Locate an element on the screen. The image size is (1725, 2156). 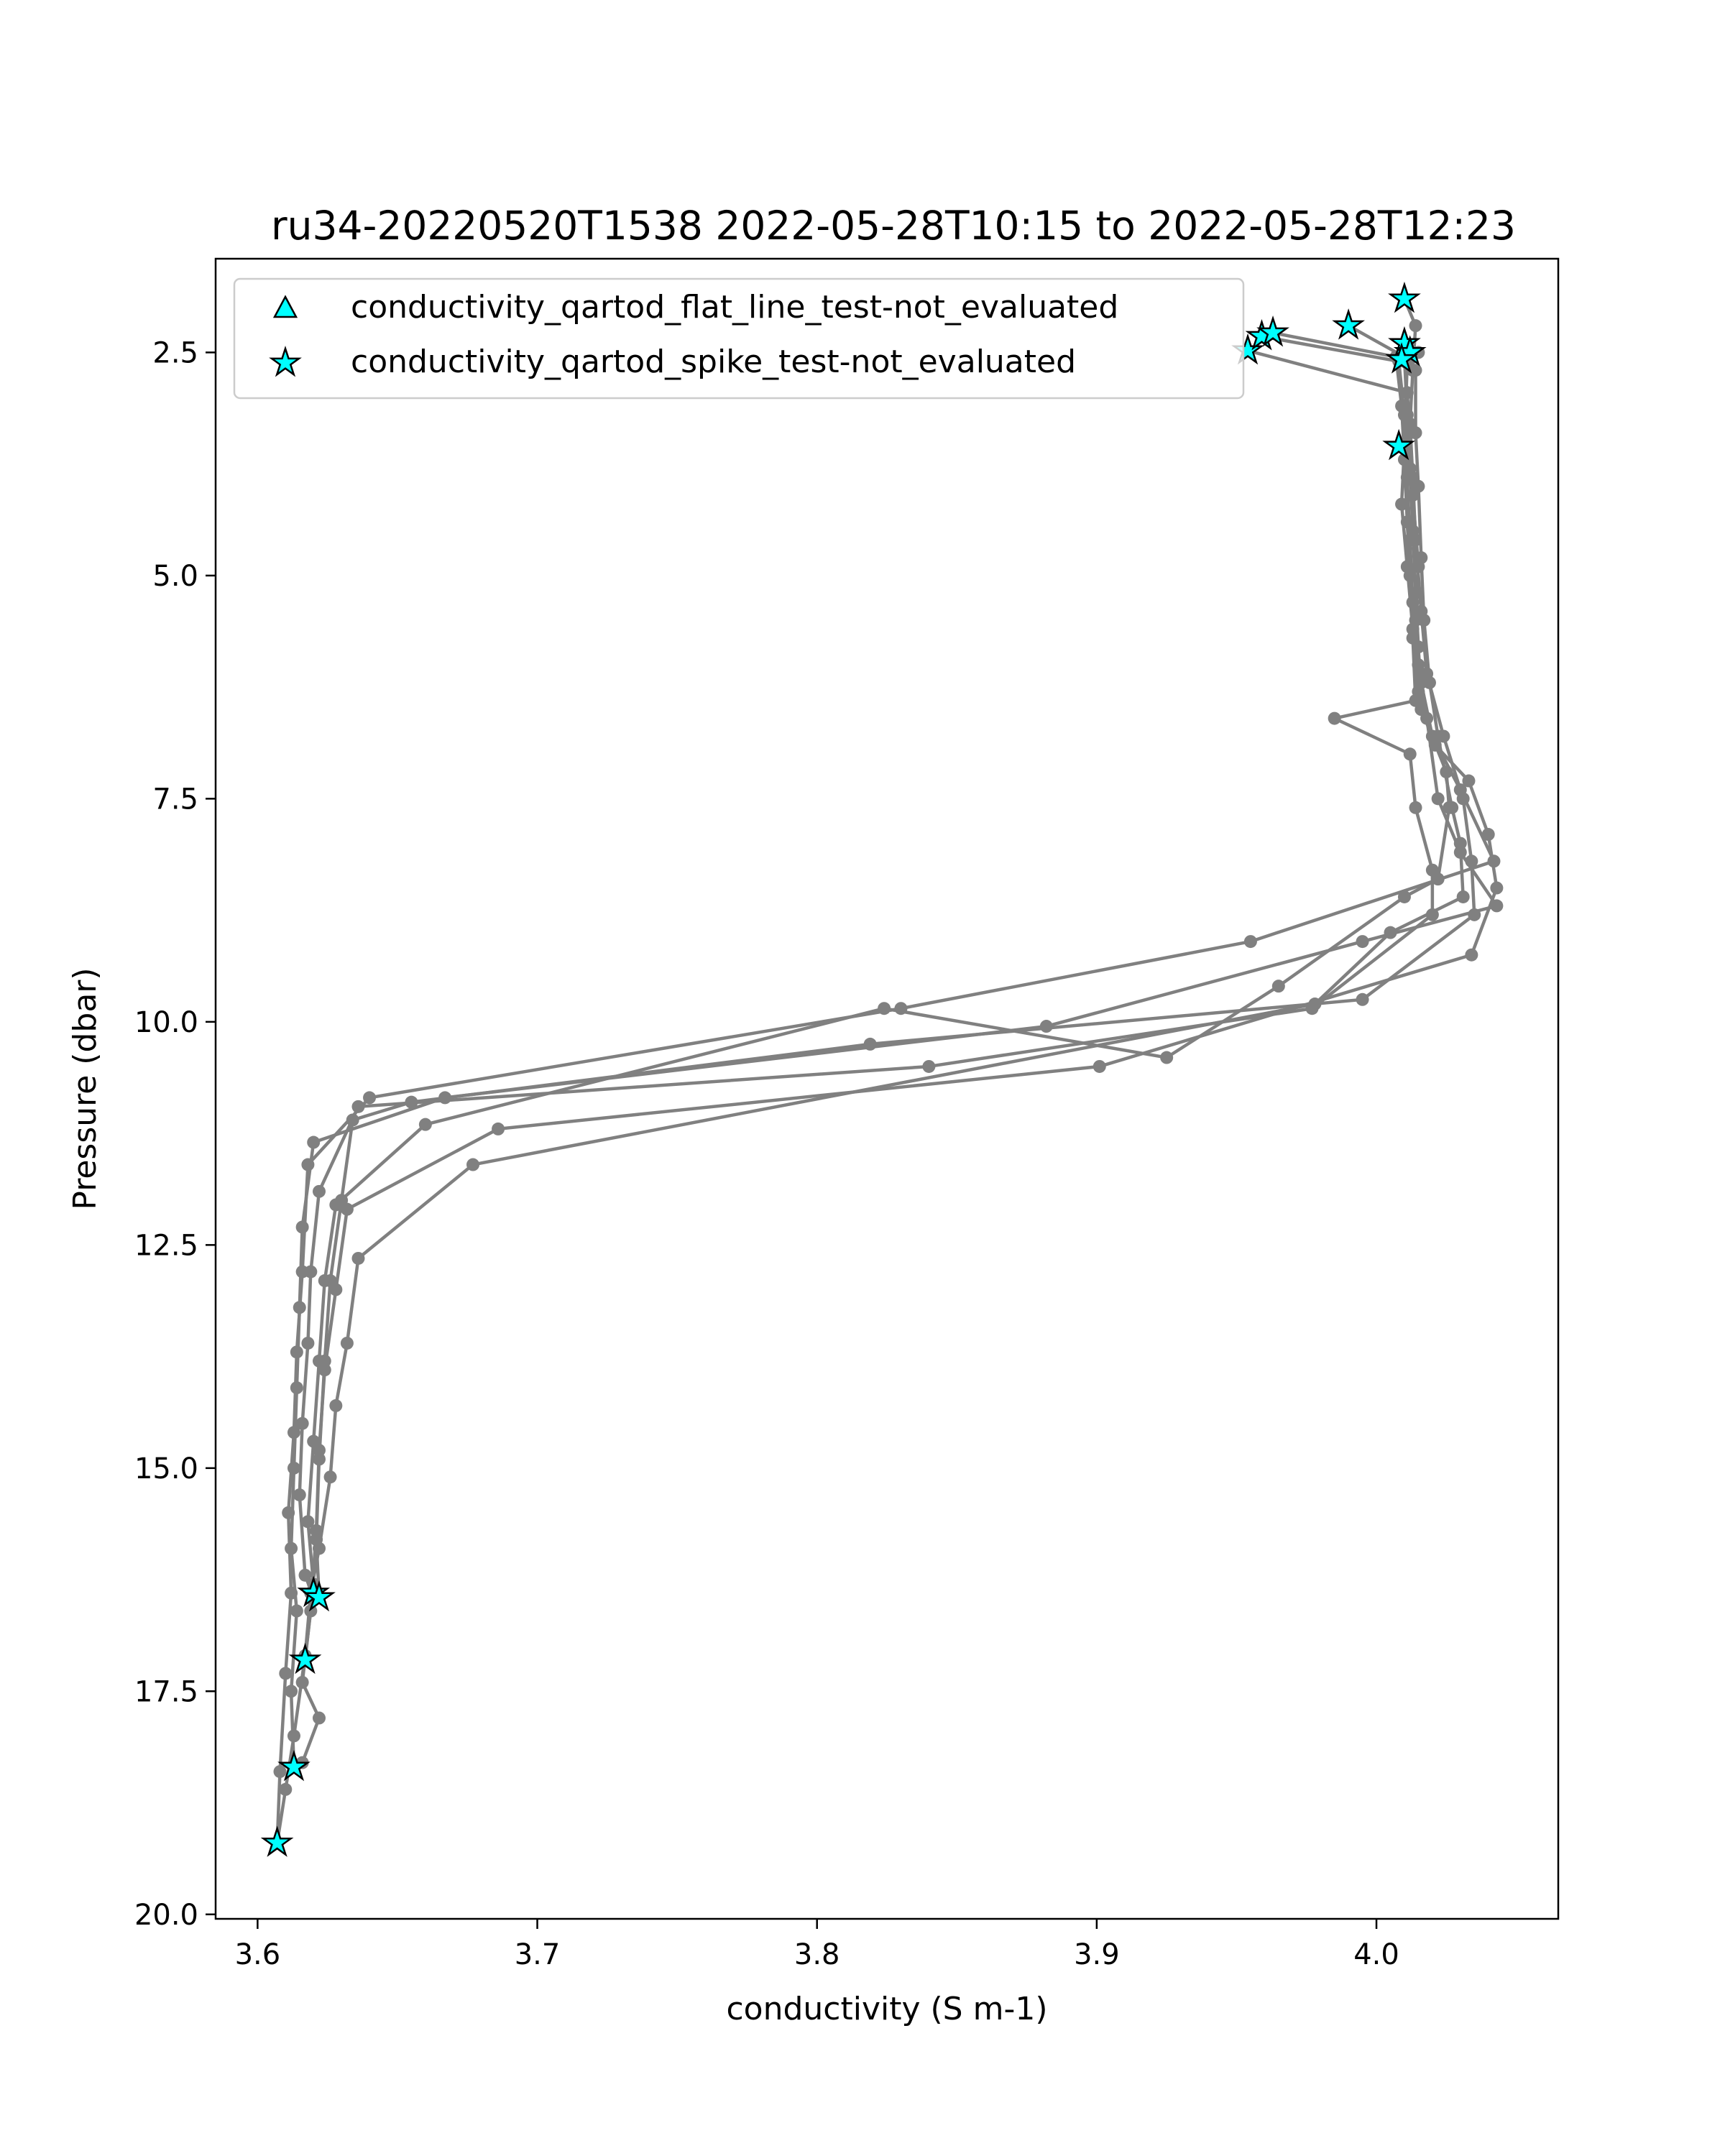
legend-triangle-marker is located at coordinates (285, 306).